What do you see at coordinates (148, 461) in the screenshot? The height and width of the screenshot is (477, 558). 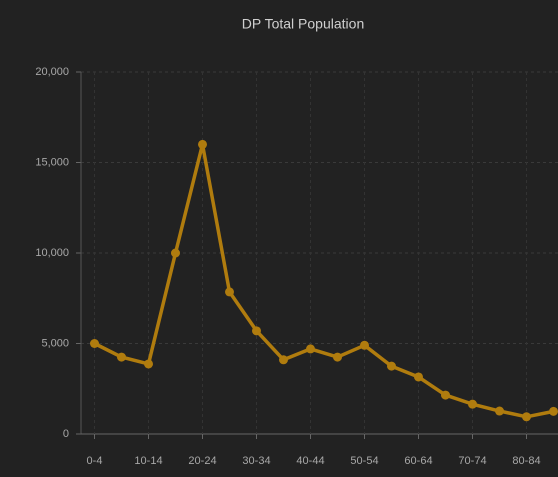 I see `x-tick-label: 10-14` at bounding box center [148, 461].